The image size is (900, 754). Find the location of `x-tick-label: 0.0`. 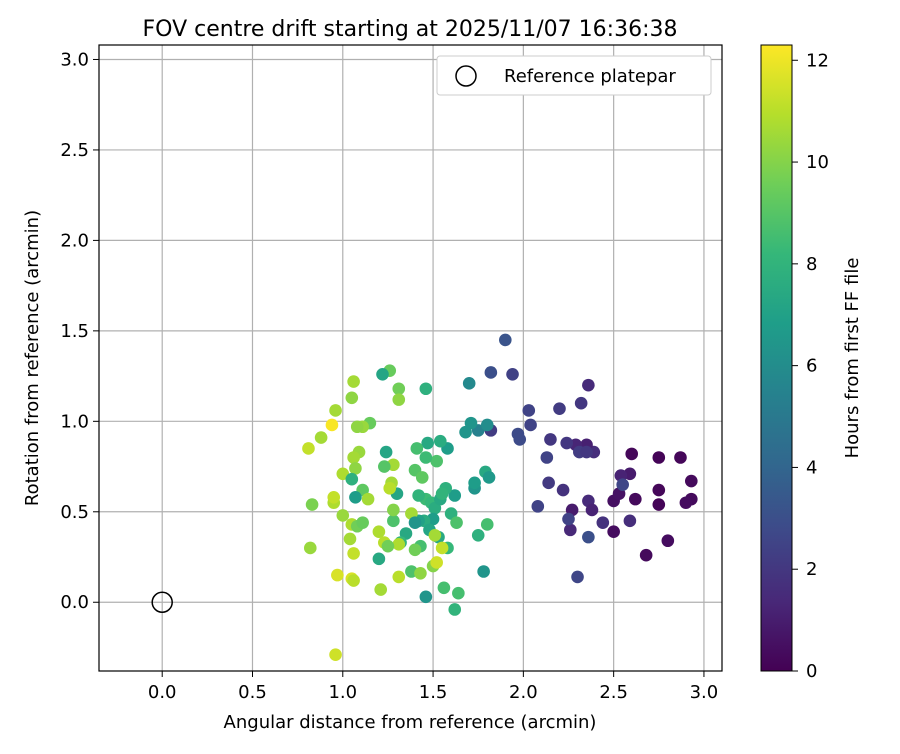

x-tick-label: 0.0 is located at coordinates (162, 692).